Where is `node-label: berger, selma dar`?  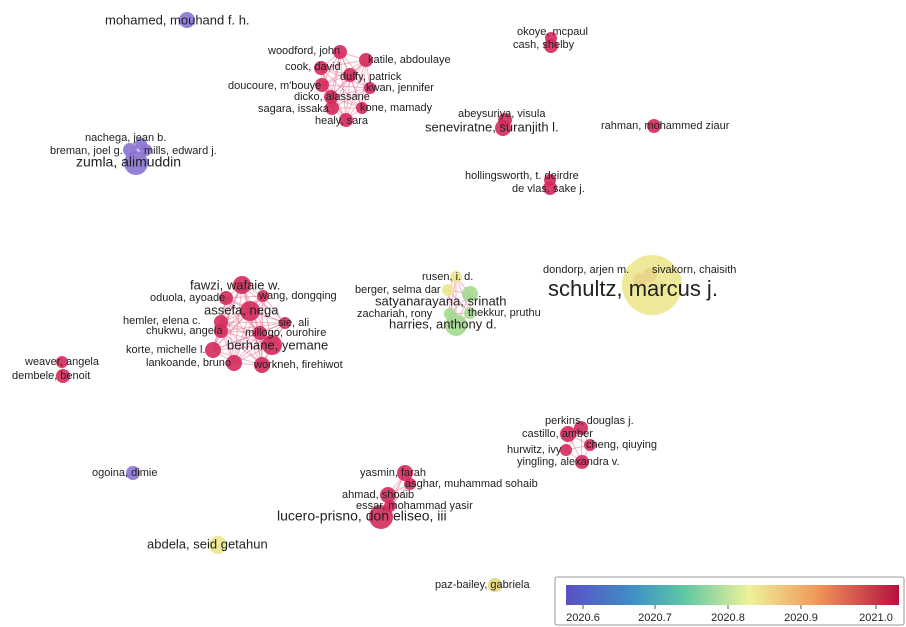
node-label: berger, selma dar is located at coordinates (398, 290).